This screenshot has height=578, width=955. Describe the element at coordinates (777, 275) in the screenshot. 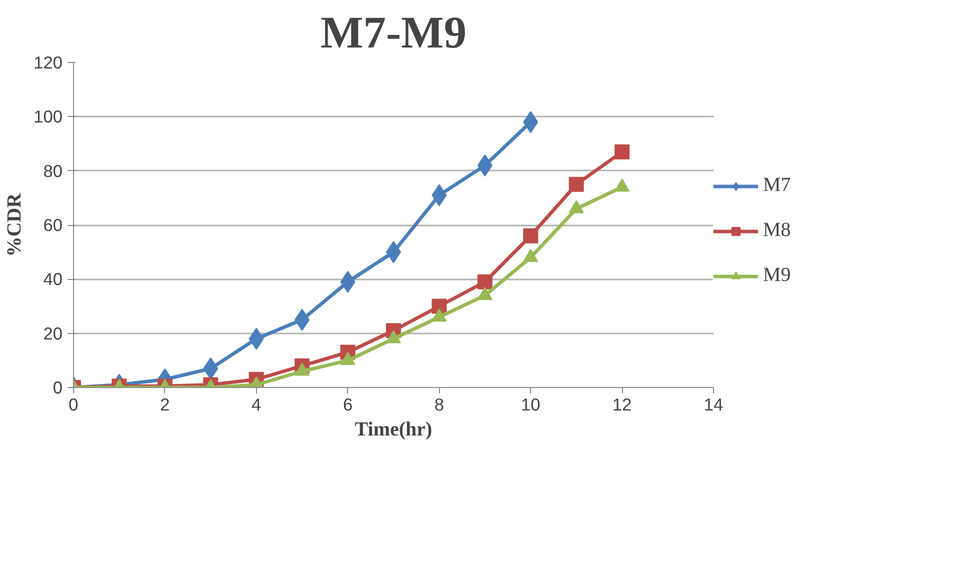

I see `legend-label: M9` at that location.